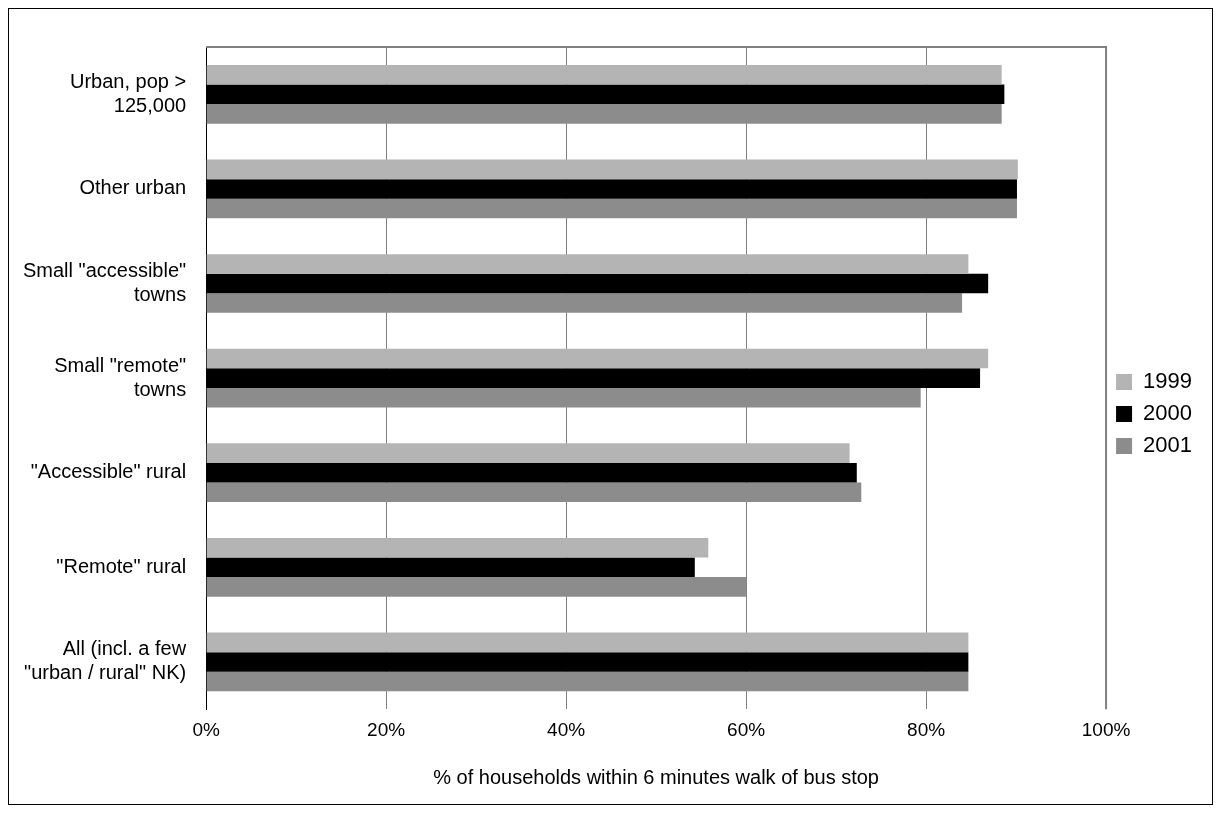 The height and width of the screenshot is (817, 1223). Describe the element at coordinates (566, 729) in the screenshot. I see `x-tick-label: 40%` at that location.